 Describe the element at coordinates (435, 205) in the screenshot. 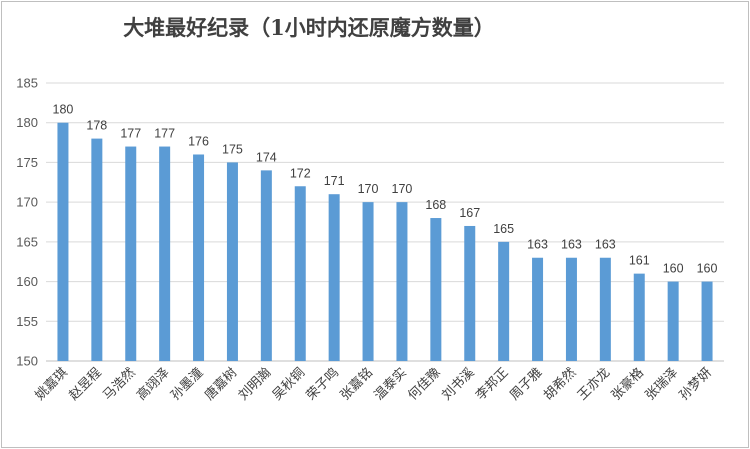

I see `data-label: 168` at that location.